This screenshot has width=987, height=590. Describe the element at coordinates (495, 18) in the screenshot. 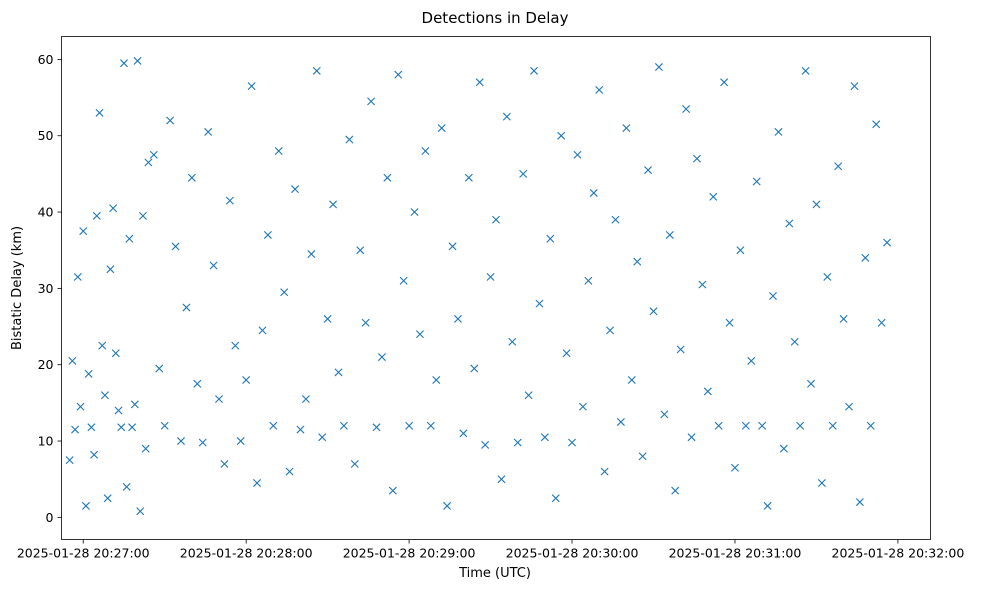

I see `chart-title: Detections in Delay` at that location.